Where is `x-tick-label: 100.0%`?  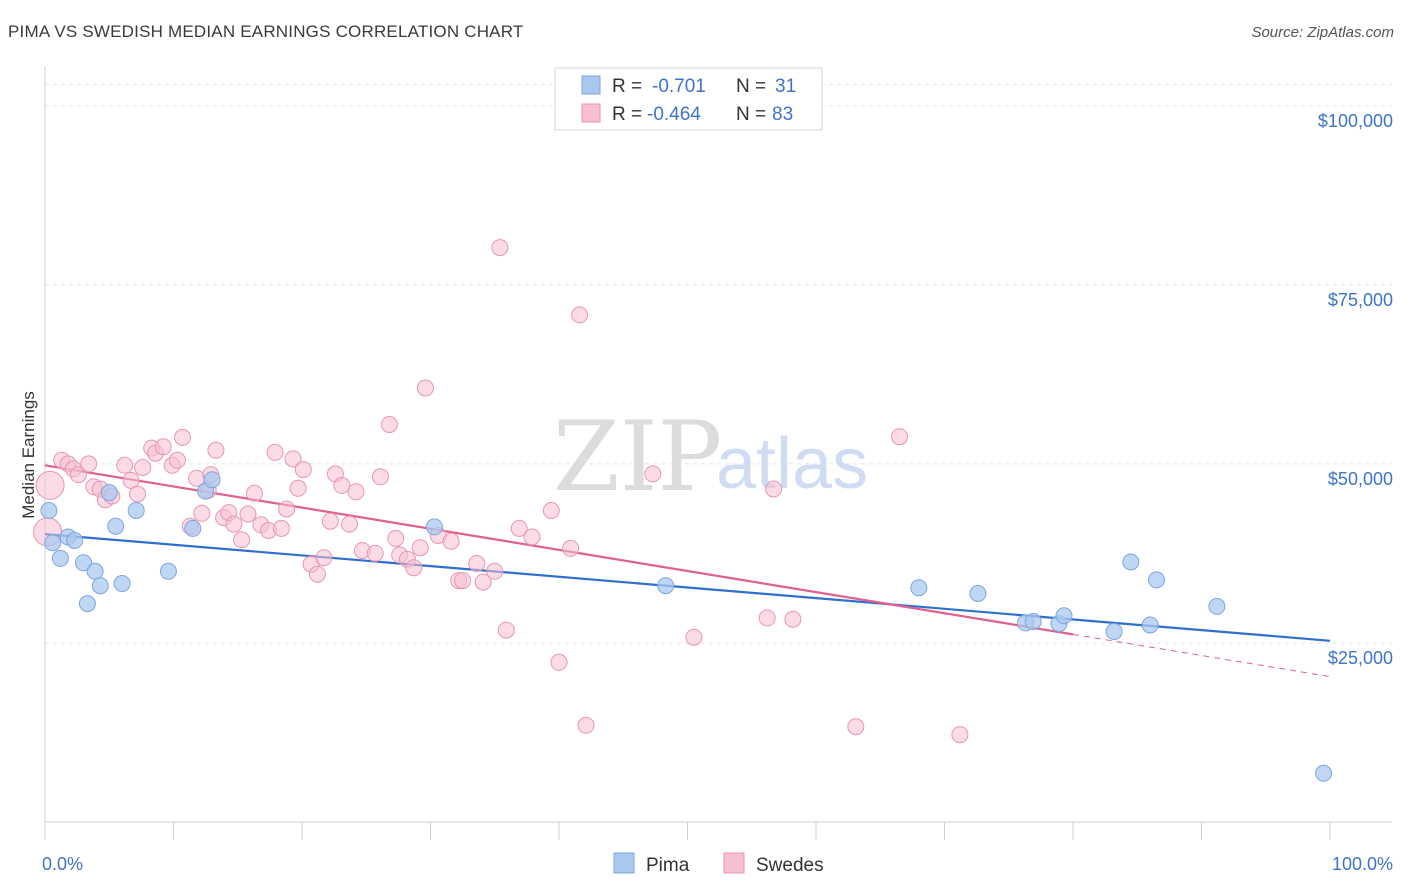
x-tick-label: 100.0% is located at coordinates (1362, 864).